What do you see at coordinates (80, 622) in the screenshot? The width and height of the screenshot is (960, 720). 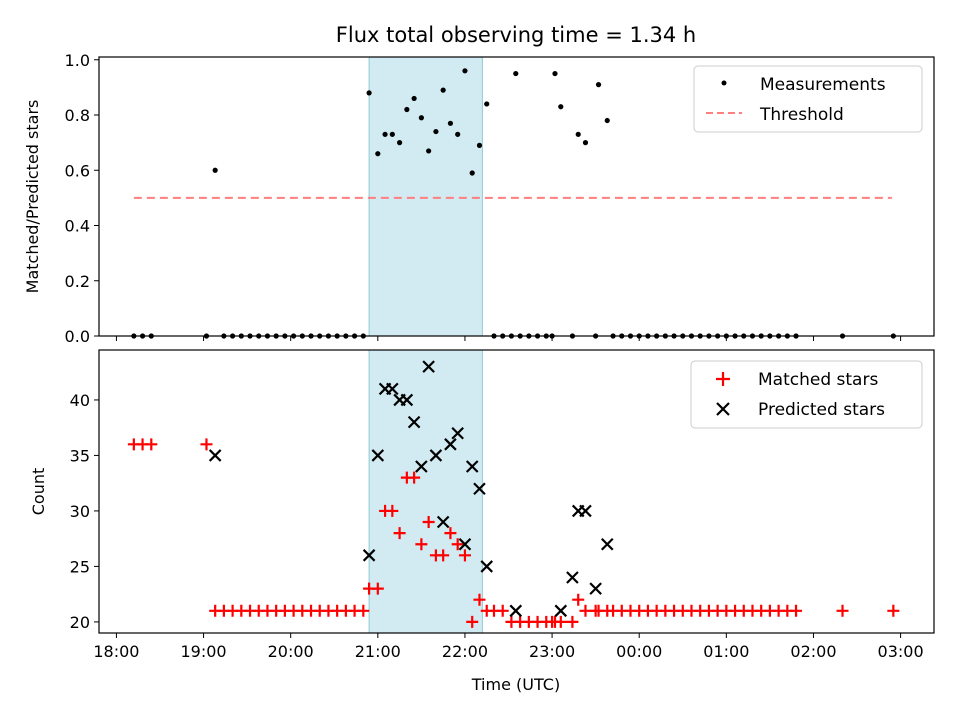 I see `y-tick-label: 20` at bounding box center [80, 622].